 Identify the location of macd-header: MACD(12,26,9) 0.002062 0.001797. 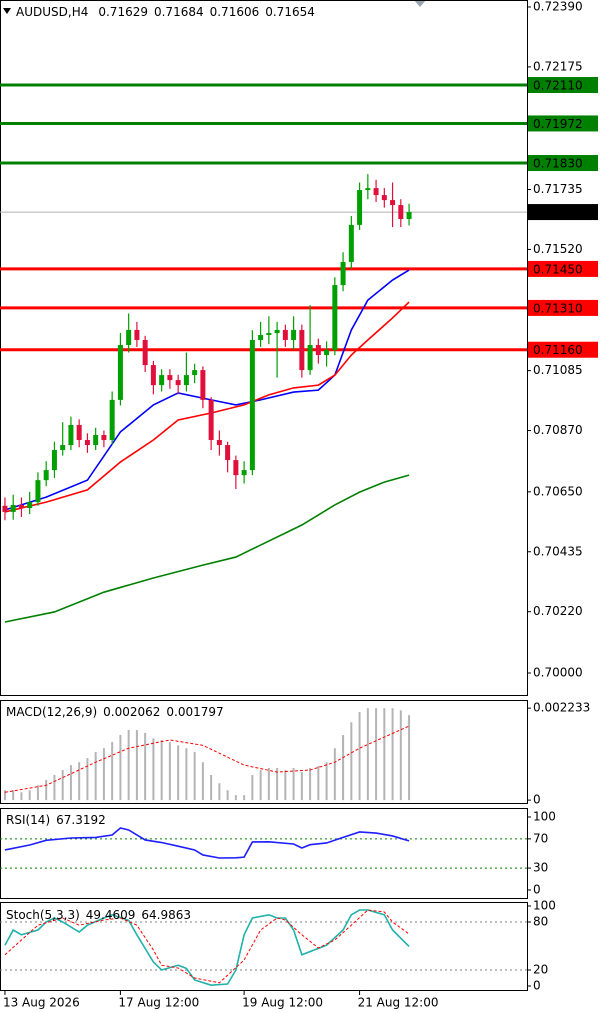
(115, 712).